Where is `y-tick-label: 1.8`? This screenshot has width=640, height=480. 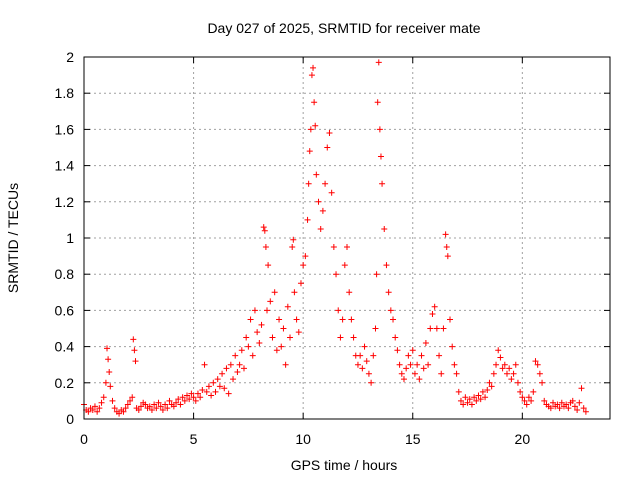 y-tick-label: 1.8 is located at coordinates (65, 93).